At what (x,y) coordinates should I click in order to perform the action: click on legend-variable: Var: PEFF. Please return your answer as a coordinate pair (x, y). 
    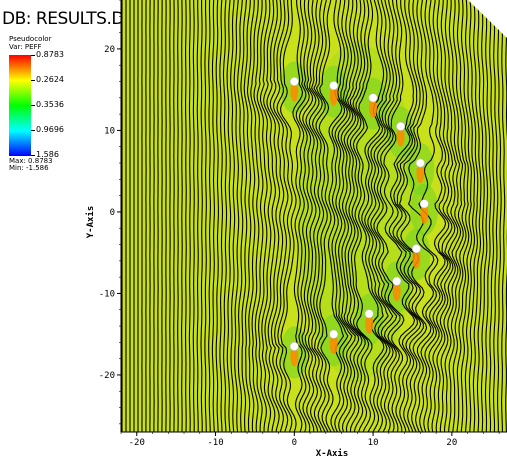
    Looking at the image, I should click on (25, 47).